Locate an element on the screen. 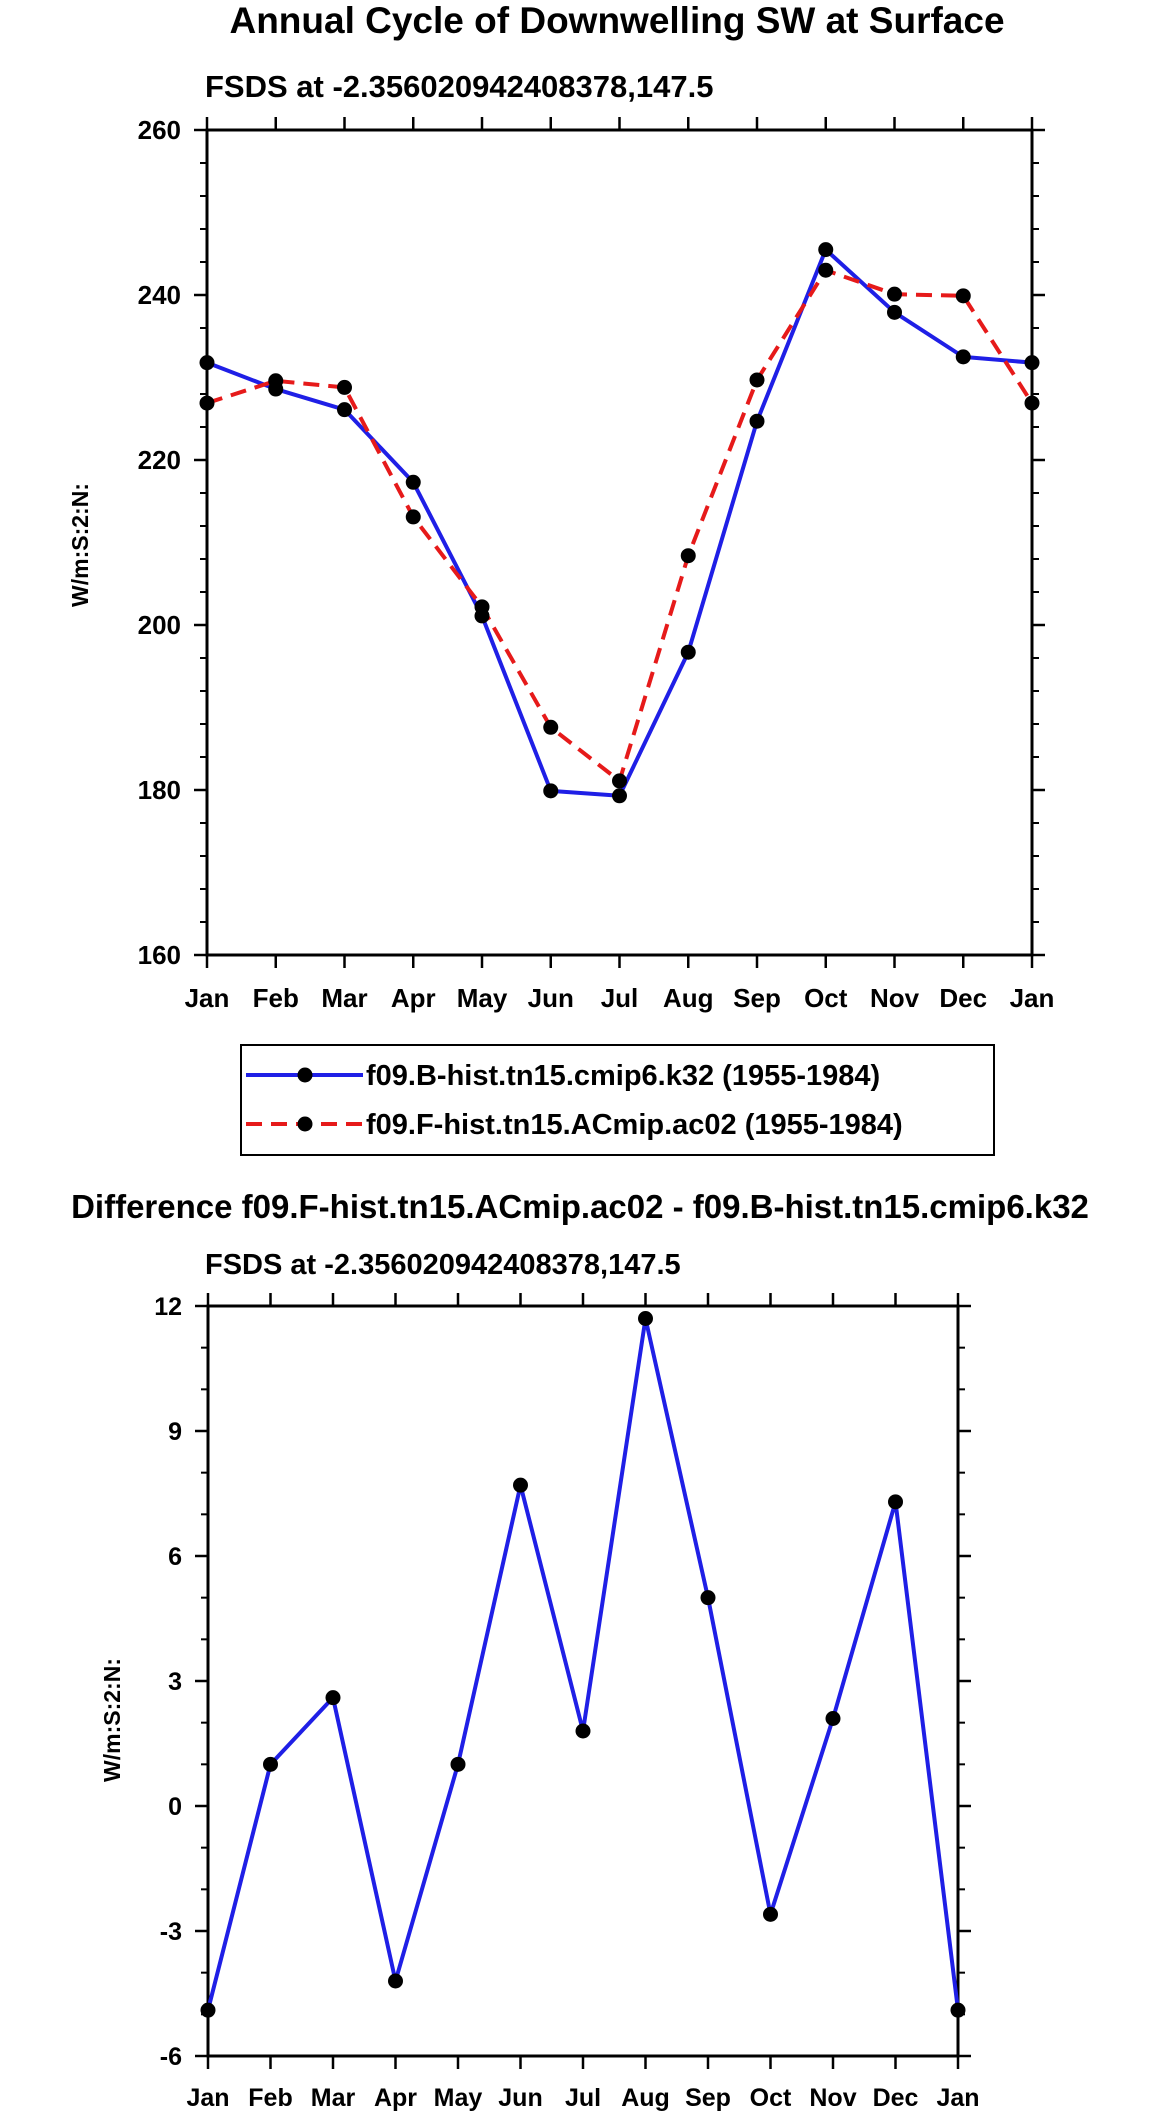 This screenshot has width=1161, height=2116. y-tick-label: 12 is located at coordinates (168, 1307).